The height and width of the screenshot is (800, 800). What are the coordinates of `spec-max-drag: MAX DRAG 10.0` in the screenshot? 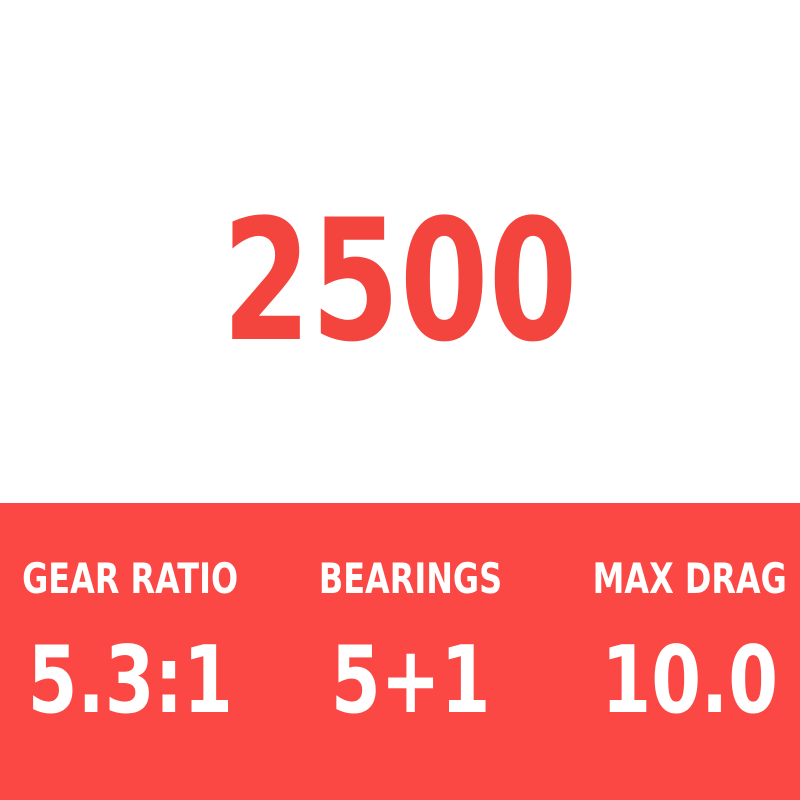 It's located at (689, 651).